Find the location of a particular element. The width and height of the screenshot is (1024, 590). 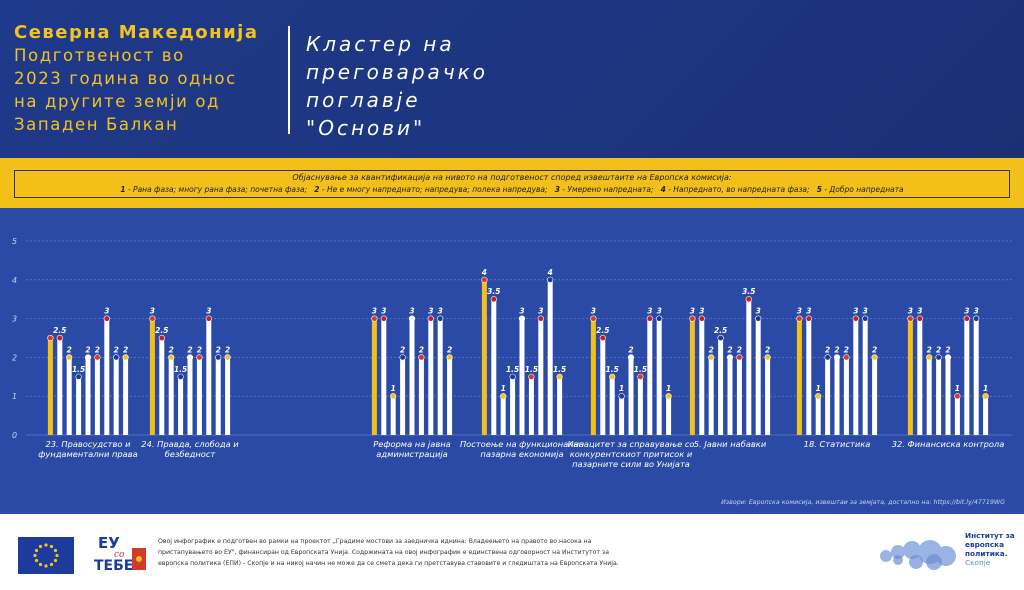

legend-key: 4 is located at coordinates (663, 189).